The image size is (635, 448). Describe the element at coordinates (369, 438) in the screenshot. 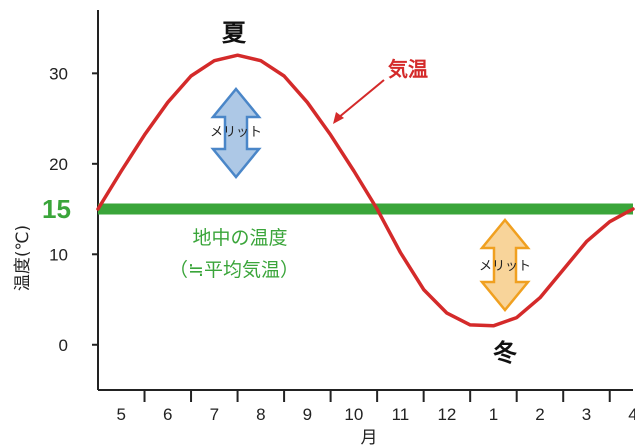

I see `x-axis-title: 月` at that location.